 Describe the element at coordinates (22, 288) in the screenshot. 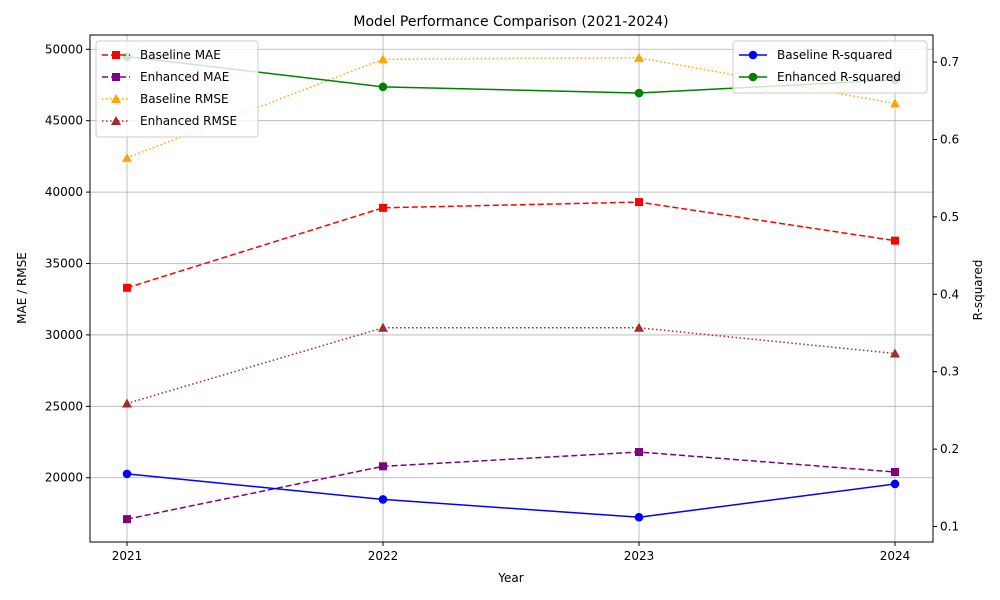

I see `y-axis-left-label: MAE / RMSE` at that location.